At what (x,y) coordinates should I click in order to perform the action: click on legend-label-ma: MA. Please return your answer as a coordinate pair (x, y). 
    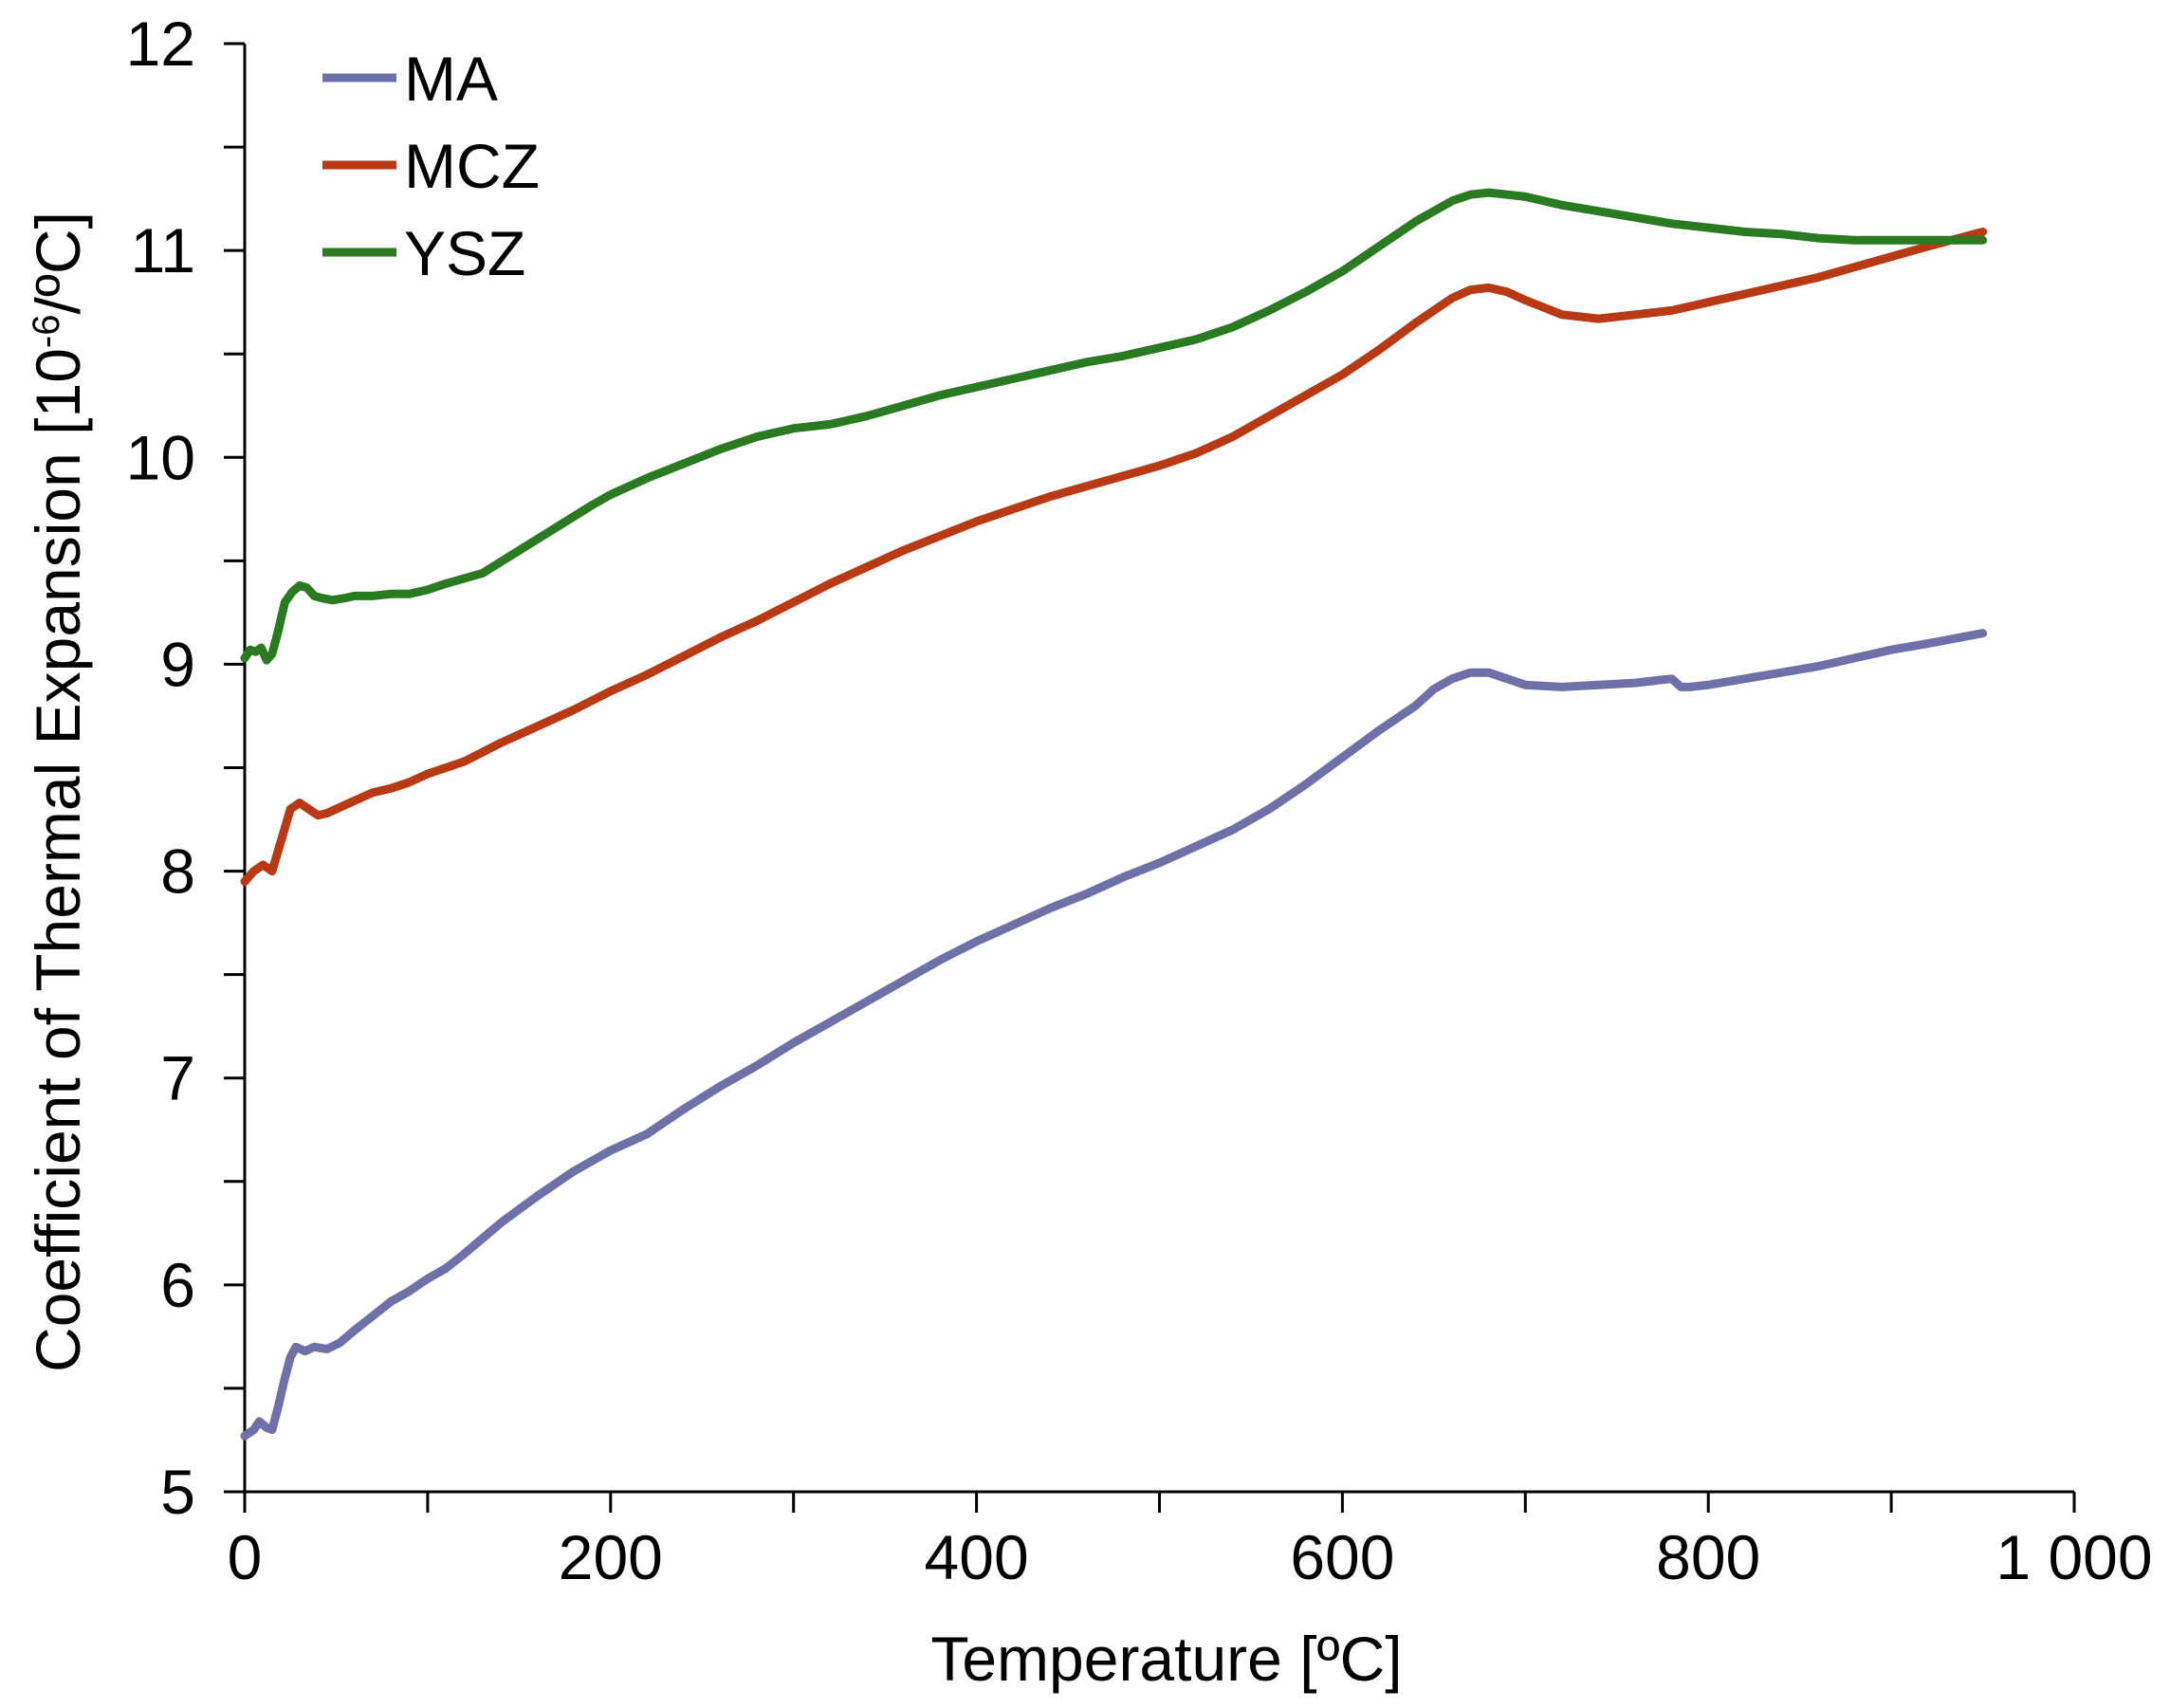
    Looking at the image, I should click on (451, 79).